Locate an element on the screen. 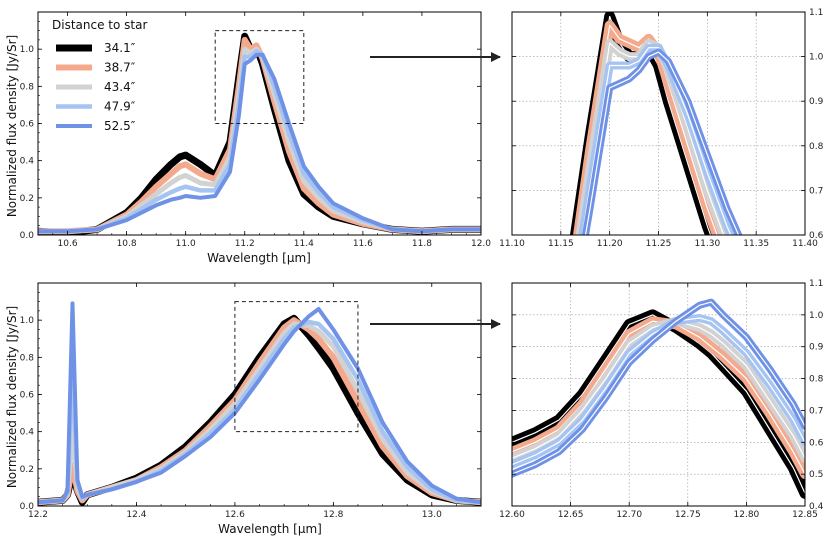 This screenshot has width=831, height=542. legend-label-4: 52.5″ is located at coordinates (120, 126).